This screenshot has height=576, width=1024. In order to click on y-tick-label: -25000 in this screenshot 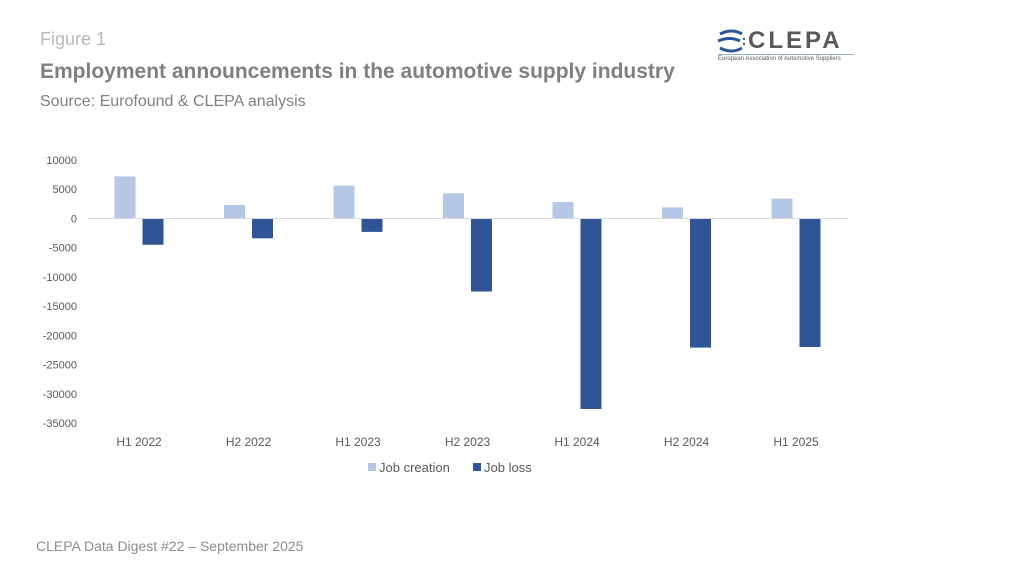, I will do `click(60, 366)`.